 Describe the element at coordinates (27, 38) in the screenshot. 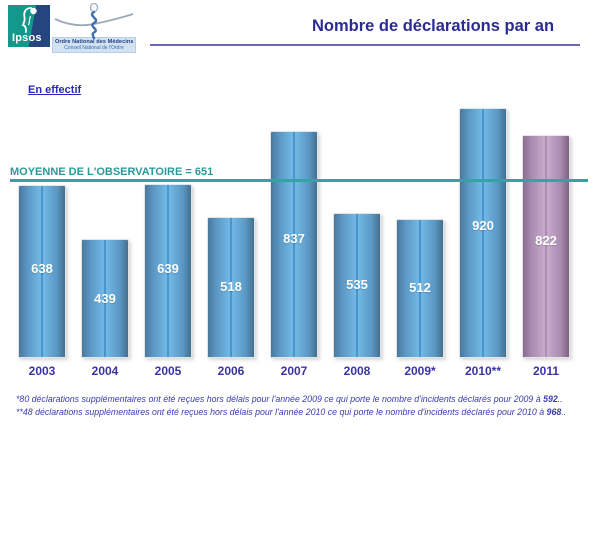

I see `ipsos-wordmark: Ipsos` at that location.